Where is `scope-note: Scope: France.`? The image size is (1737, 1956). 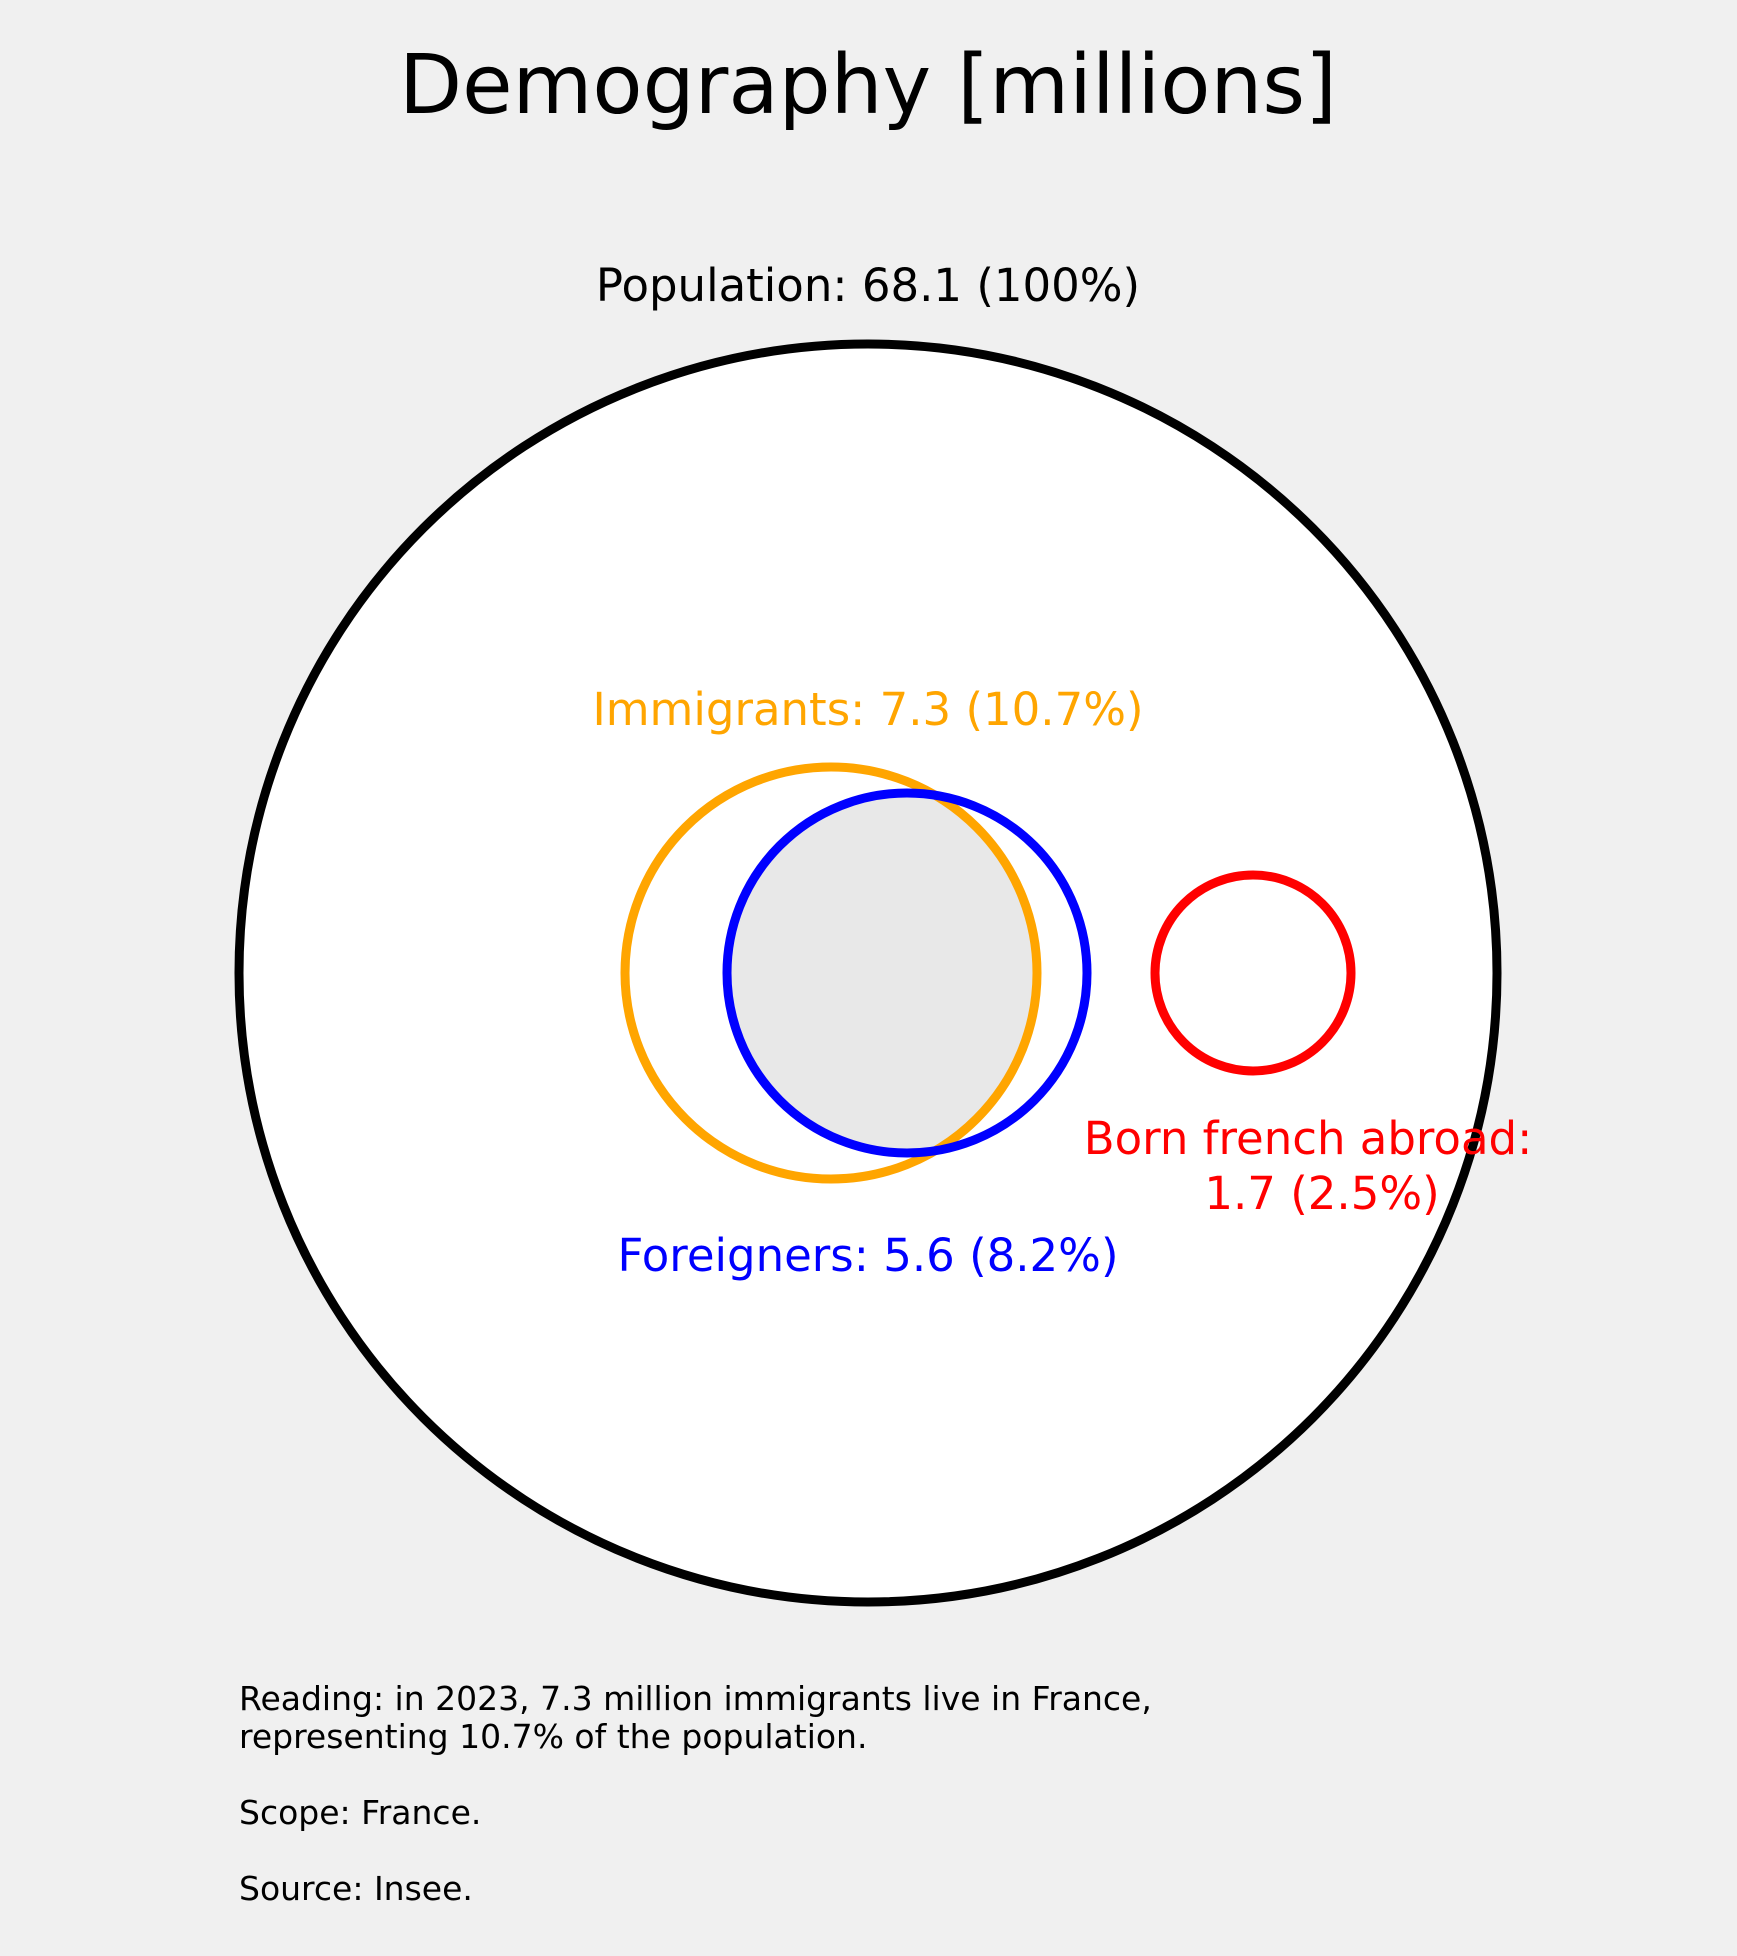
scope-note: Scope: France. is located at coordinates (360, 1812).